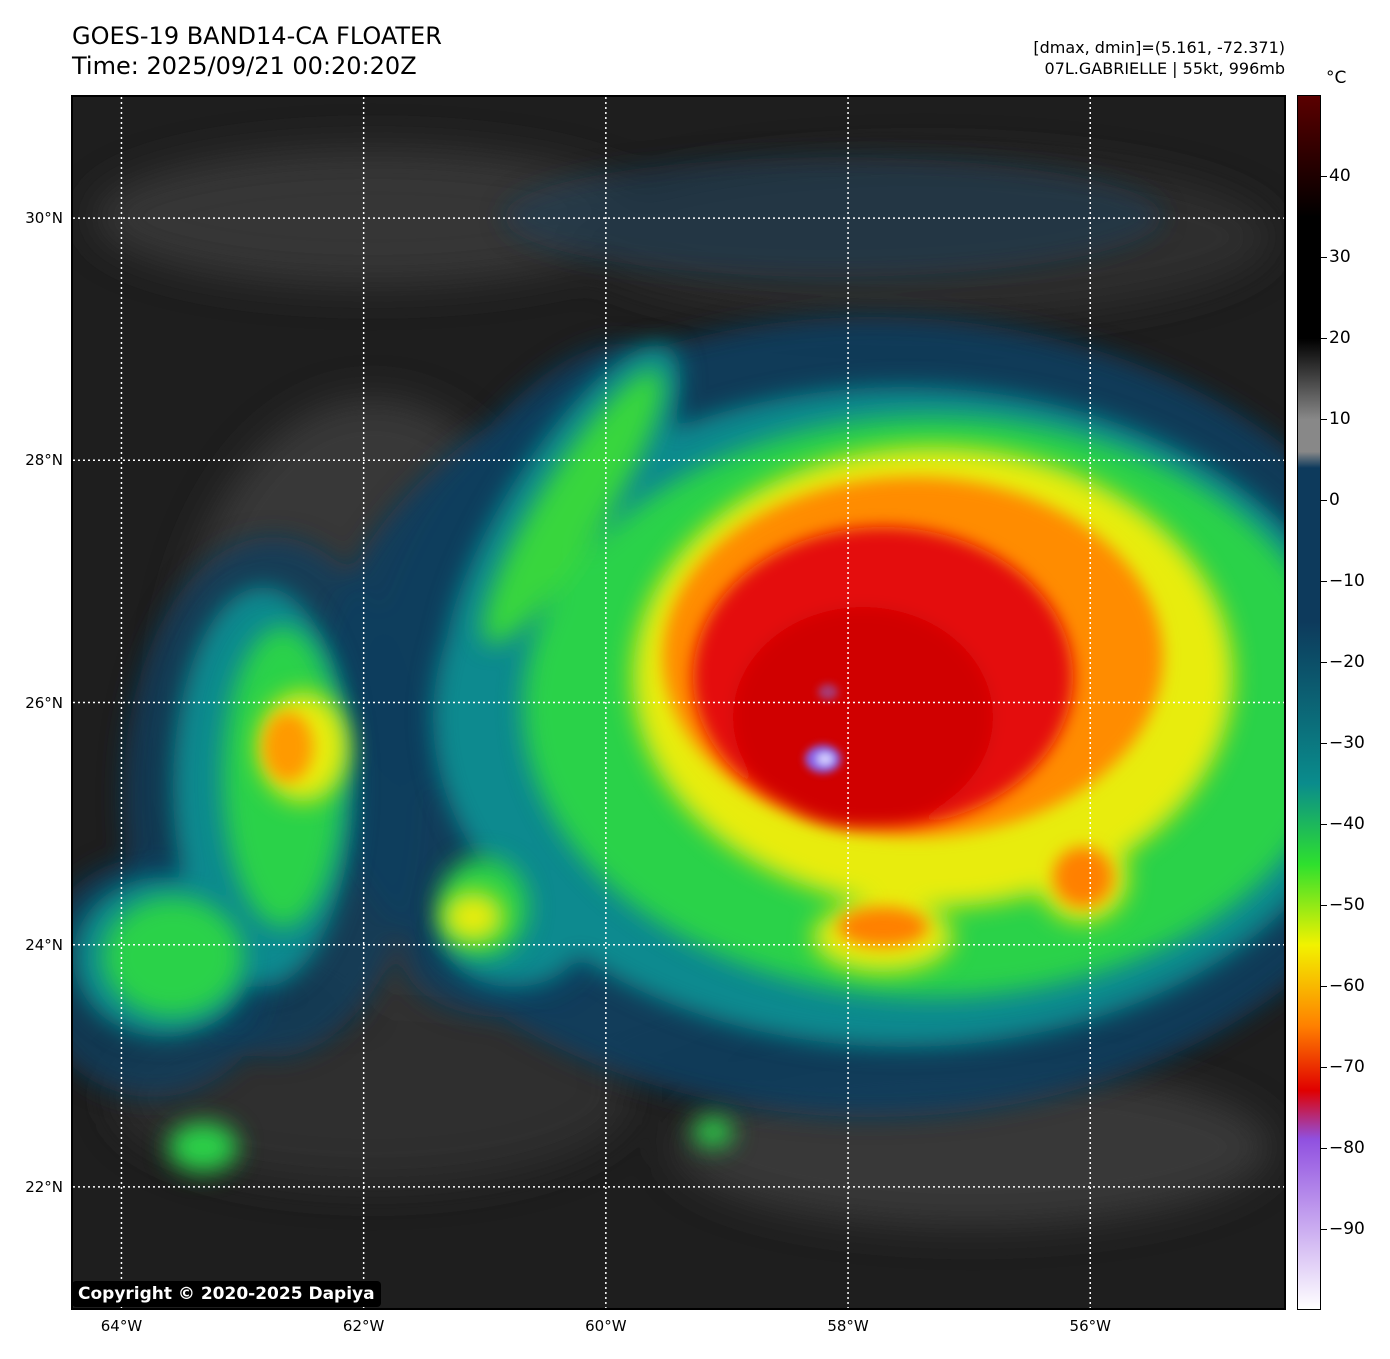  I want to click on colorbar-tick-label: 10, so click(1340, 419).